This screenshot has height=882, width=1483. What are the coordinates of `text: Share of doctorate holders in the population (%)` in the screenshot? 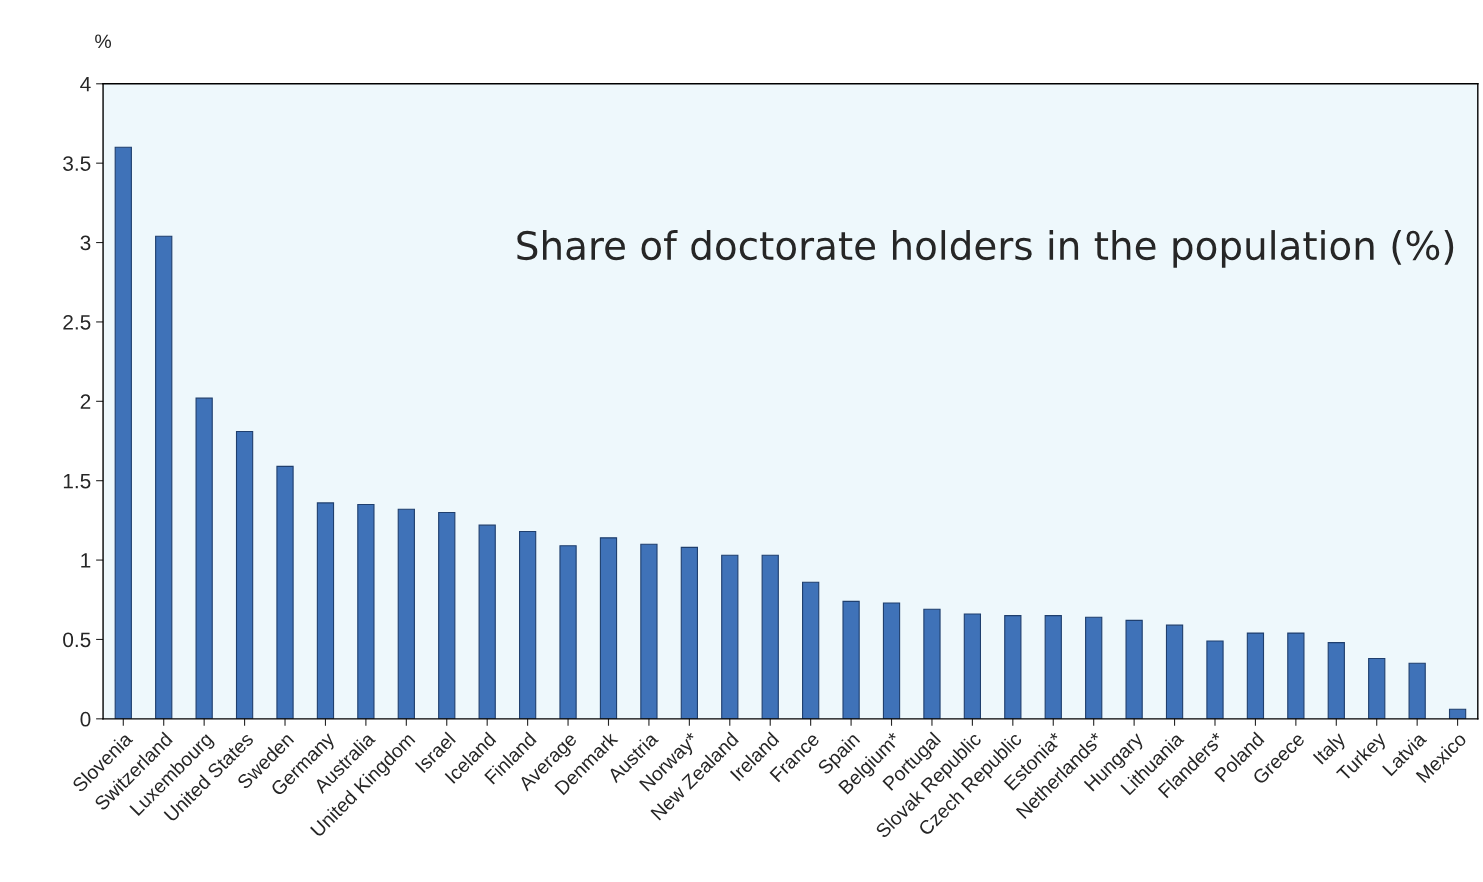 It's located at (985, 249).